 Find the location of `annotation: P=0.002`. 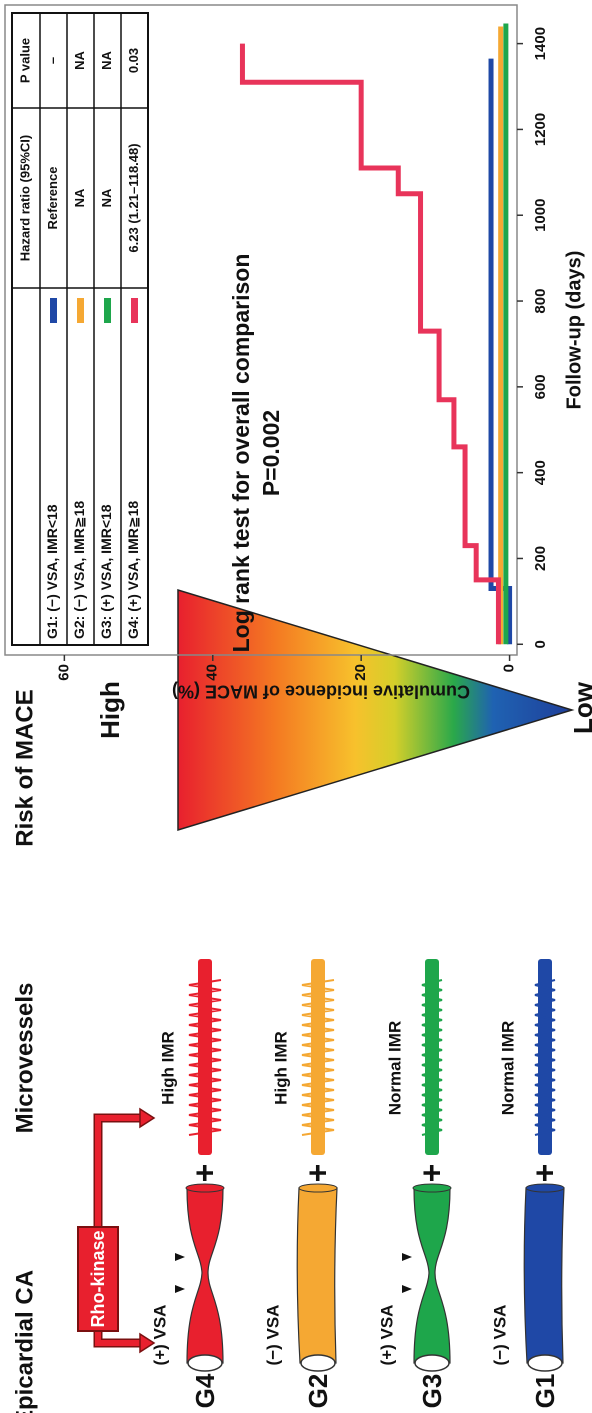

annotation: P=0.002 is located at coordinates (271, 453).